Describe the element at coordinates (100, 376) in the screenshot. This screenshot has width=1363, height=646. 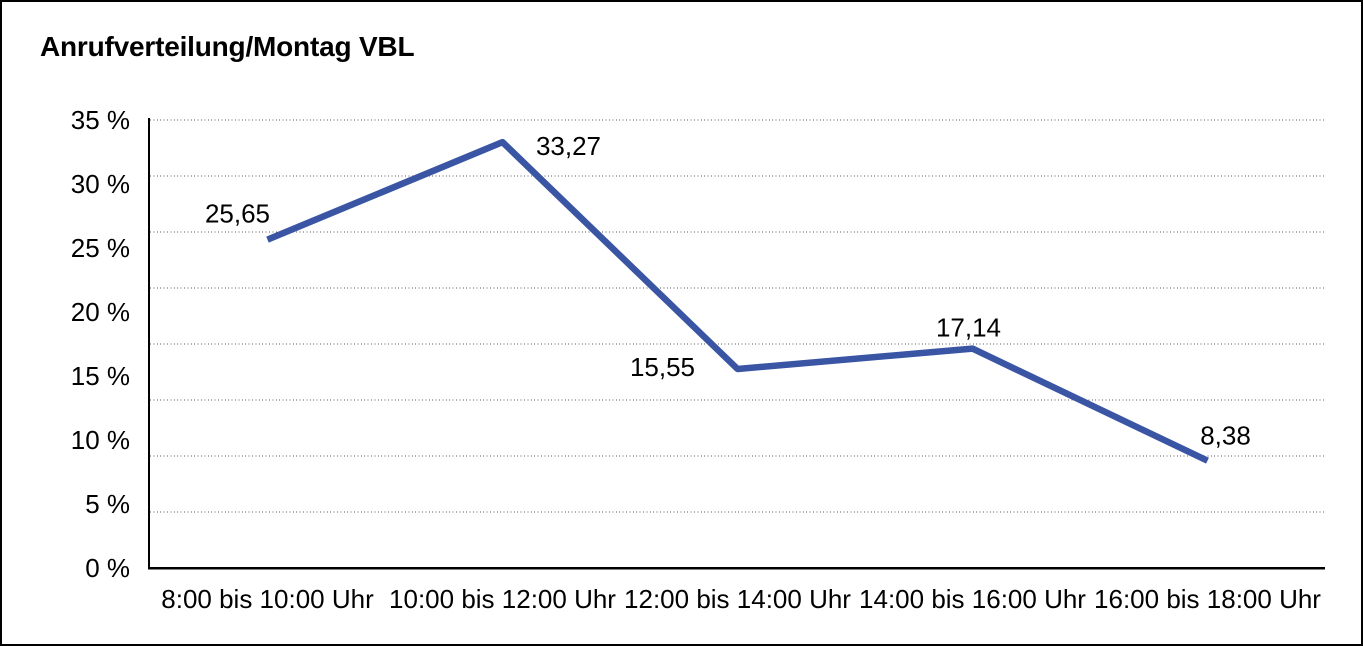
I see `y-axis-tick-label: 15 %` at that location.